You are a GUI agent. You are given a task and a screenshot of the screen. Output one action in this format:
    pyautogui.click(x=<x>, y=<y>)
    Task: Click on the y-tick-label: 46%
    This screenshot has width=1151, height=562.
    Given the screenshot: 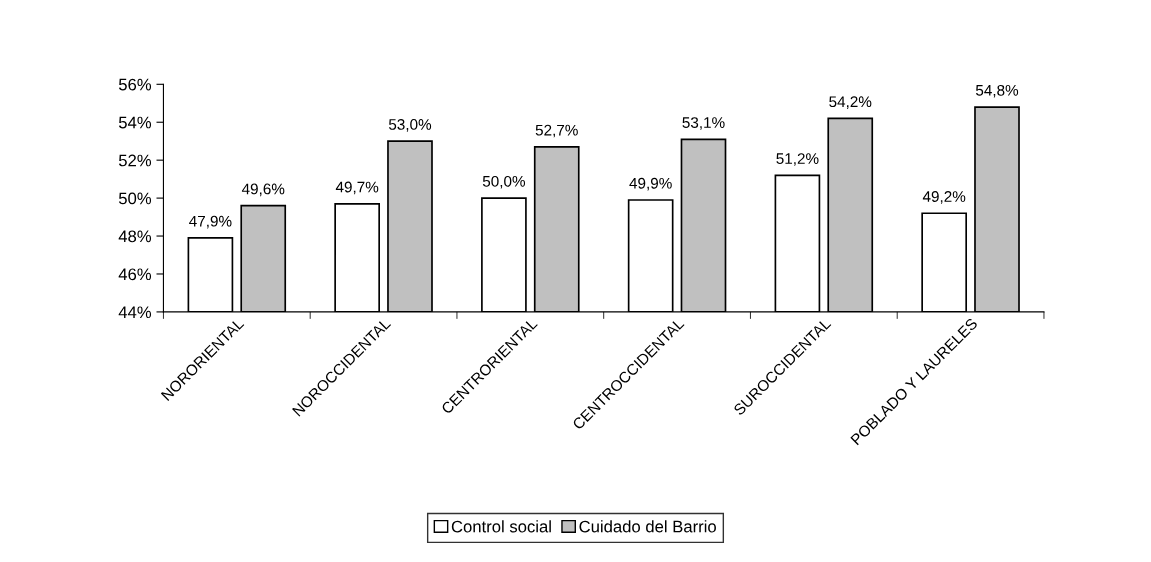 What is the action you would take?
    pyautogui.click(x=135, y=274)
    